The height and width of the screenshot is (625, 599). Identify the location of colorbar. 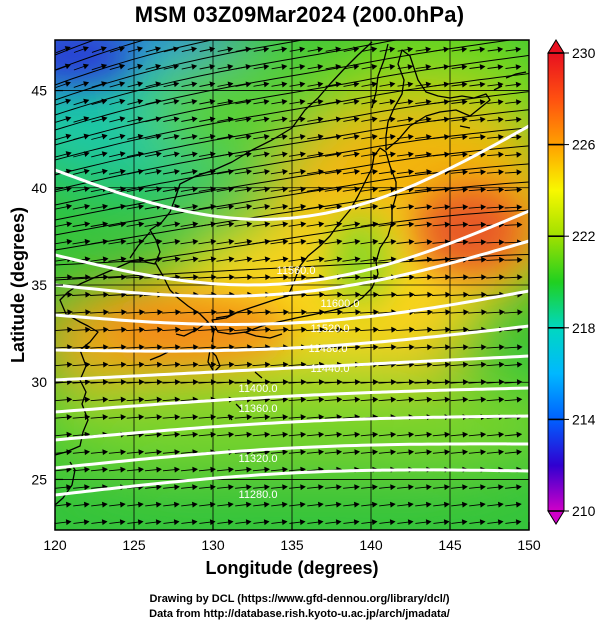
(556, 282).